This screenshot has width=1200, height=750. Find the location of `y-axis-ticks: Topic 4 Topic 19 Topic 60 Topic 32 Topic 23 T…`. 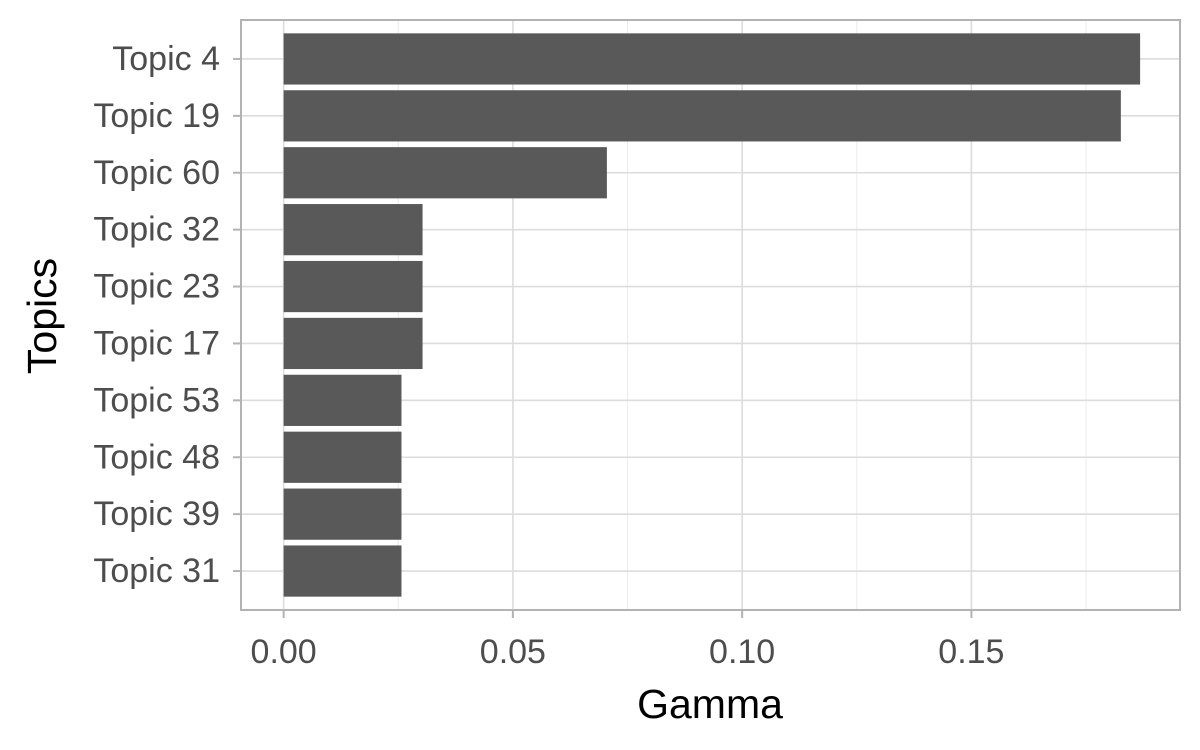

y-axis-ticks: Topic 4 Topic 19 Topic 60 Topic 32 Topic 23 T… is located at coordinates (167, 315).